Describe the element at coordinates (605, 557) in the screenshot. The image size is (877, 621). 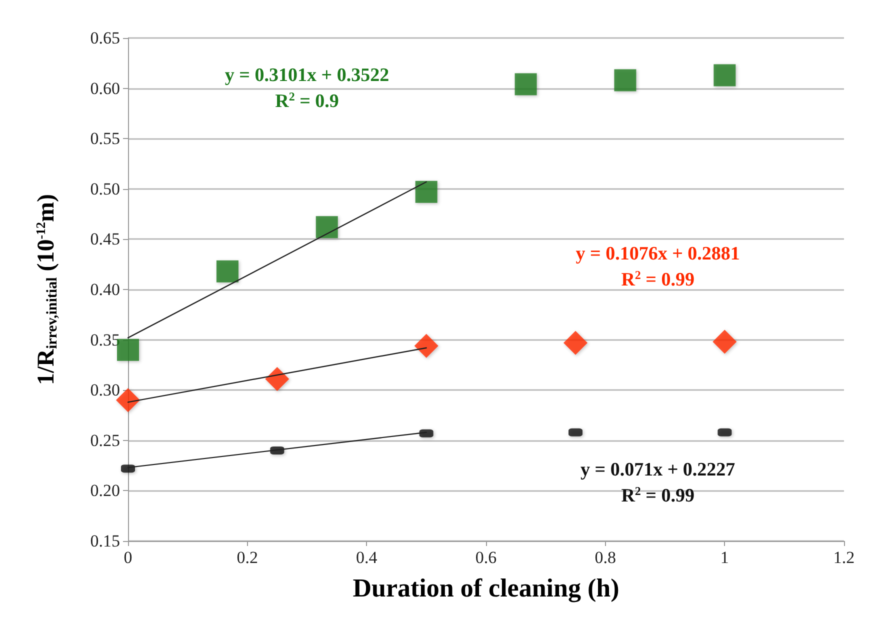
I see `x-tick-label: 0.8` at that location.